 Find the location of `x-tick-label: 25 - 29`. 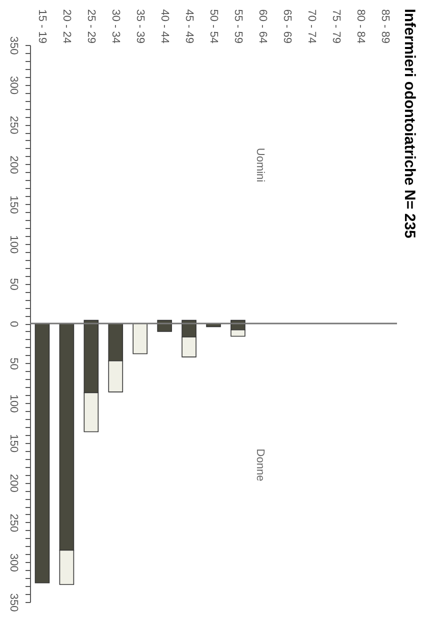

x-tick-label: 25 - 29 is located at coordinates (91, 26).